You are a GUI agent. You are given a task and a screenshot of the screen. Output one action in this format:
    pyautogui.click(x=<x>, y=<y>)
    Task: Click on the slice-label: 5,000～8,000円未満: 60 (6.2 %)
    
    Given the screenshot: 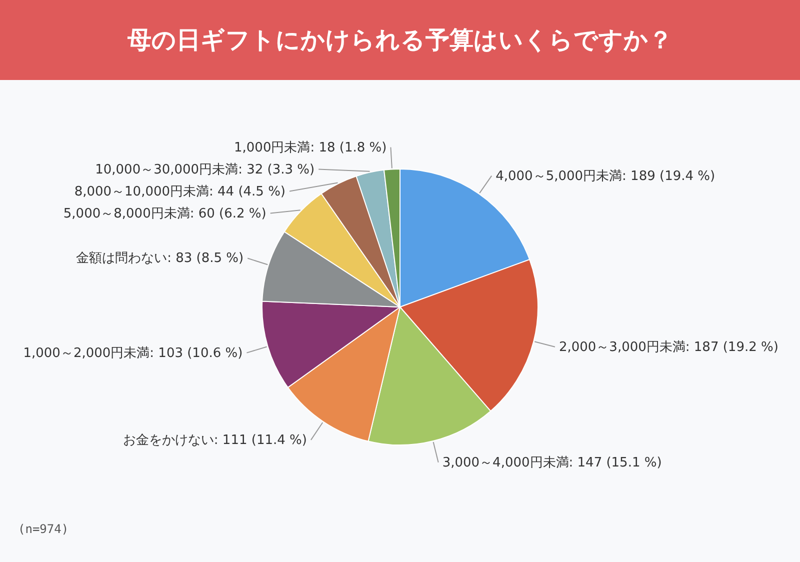 What is the action you would take?
    pyautogui.click(x=164, y=214)
    